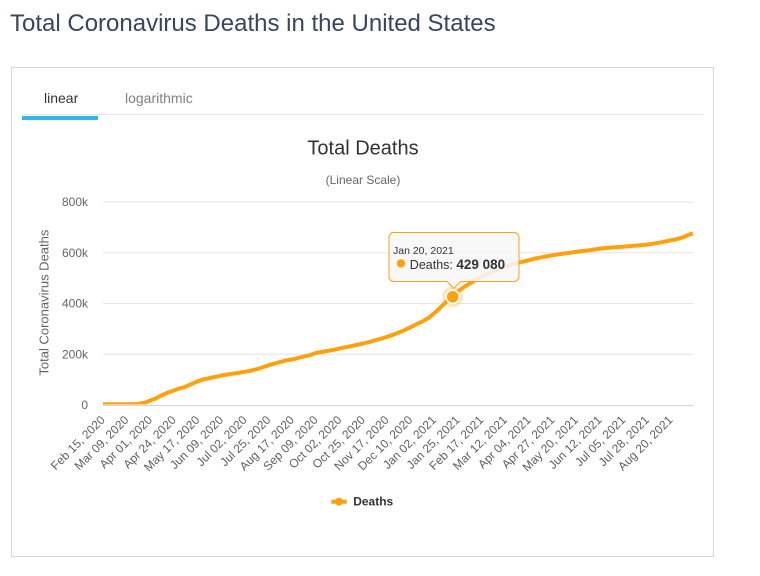 Image resolution: width=760 pixels, height=576 pixels. I want to click on svg-text: (Linear Scale), so click(363, 180).